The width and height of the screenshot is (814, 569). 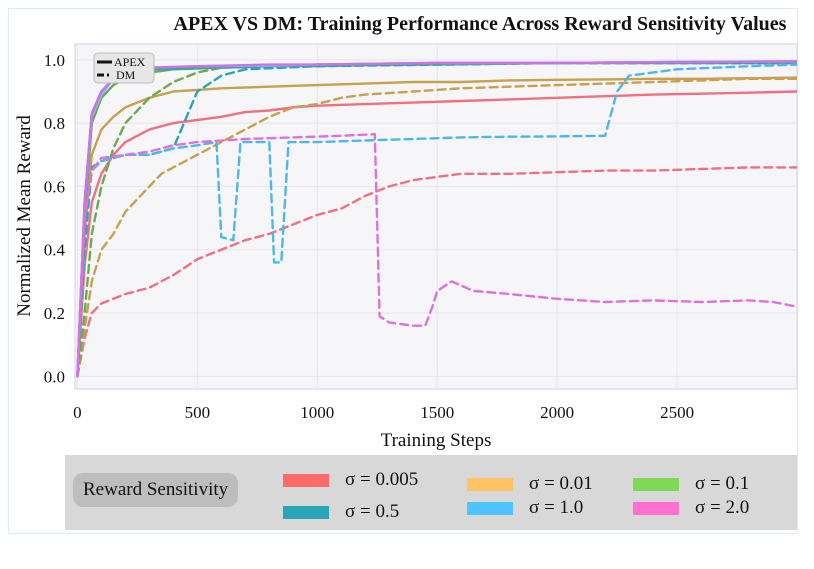 What do you see at coordinates (54, 376) in the screenshot?
I see `y-tick-label: 0.0` at bounding box center [54, 376].